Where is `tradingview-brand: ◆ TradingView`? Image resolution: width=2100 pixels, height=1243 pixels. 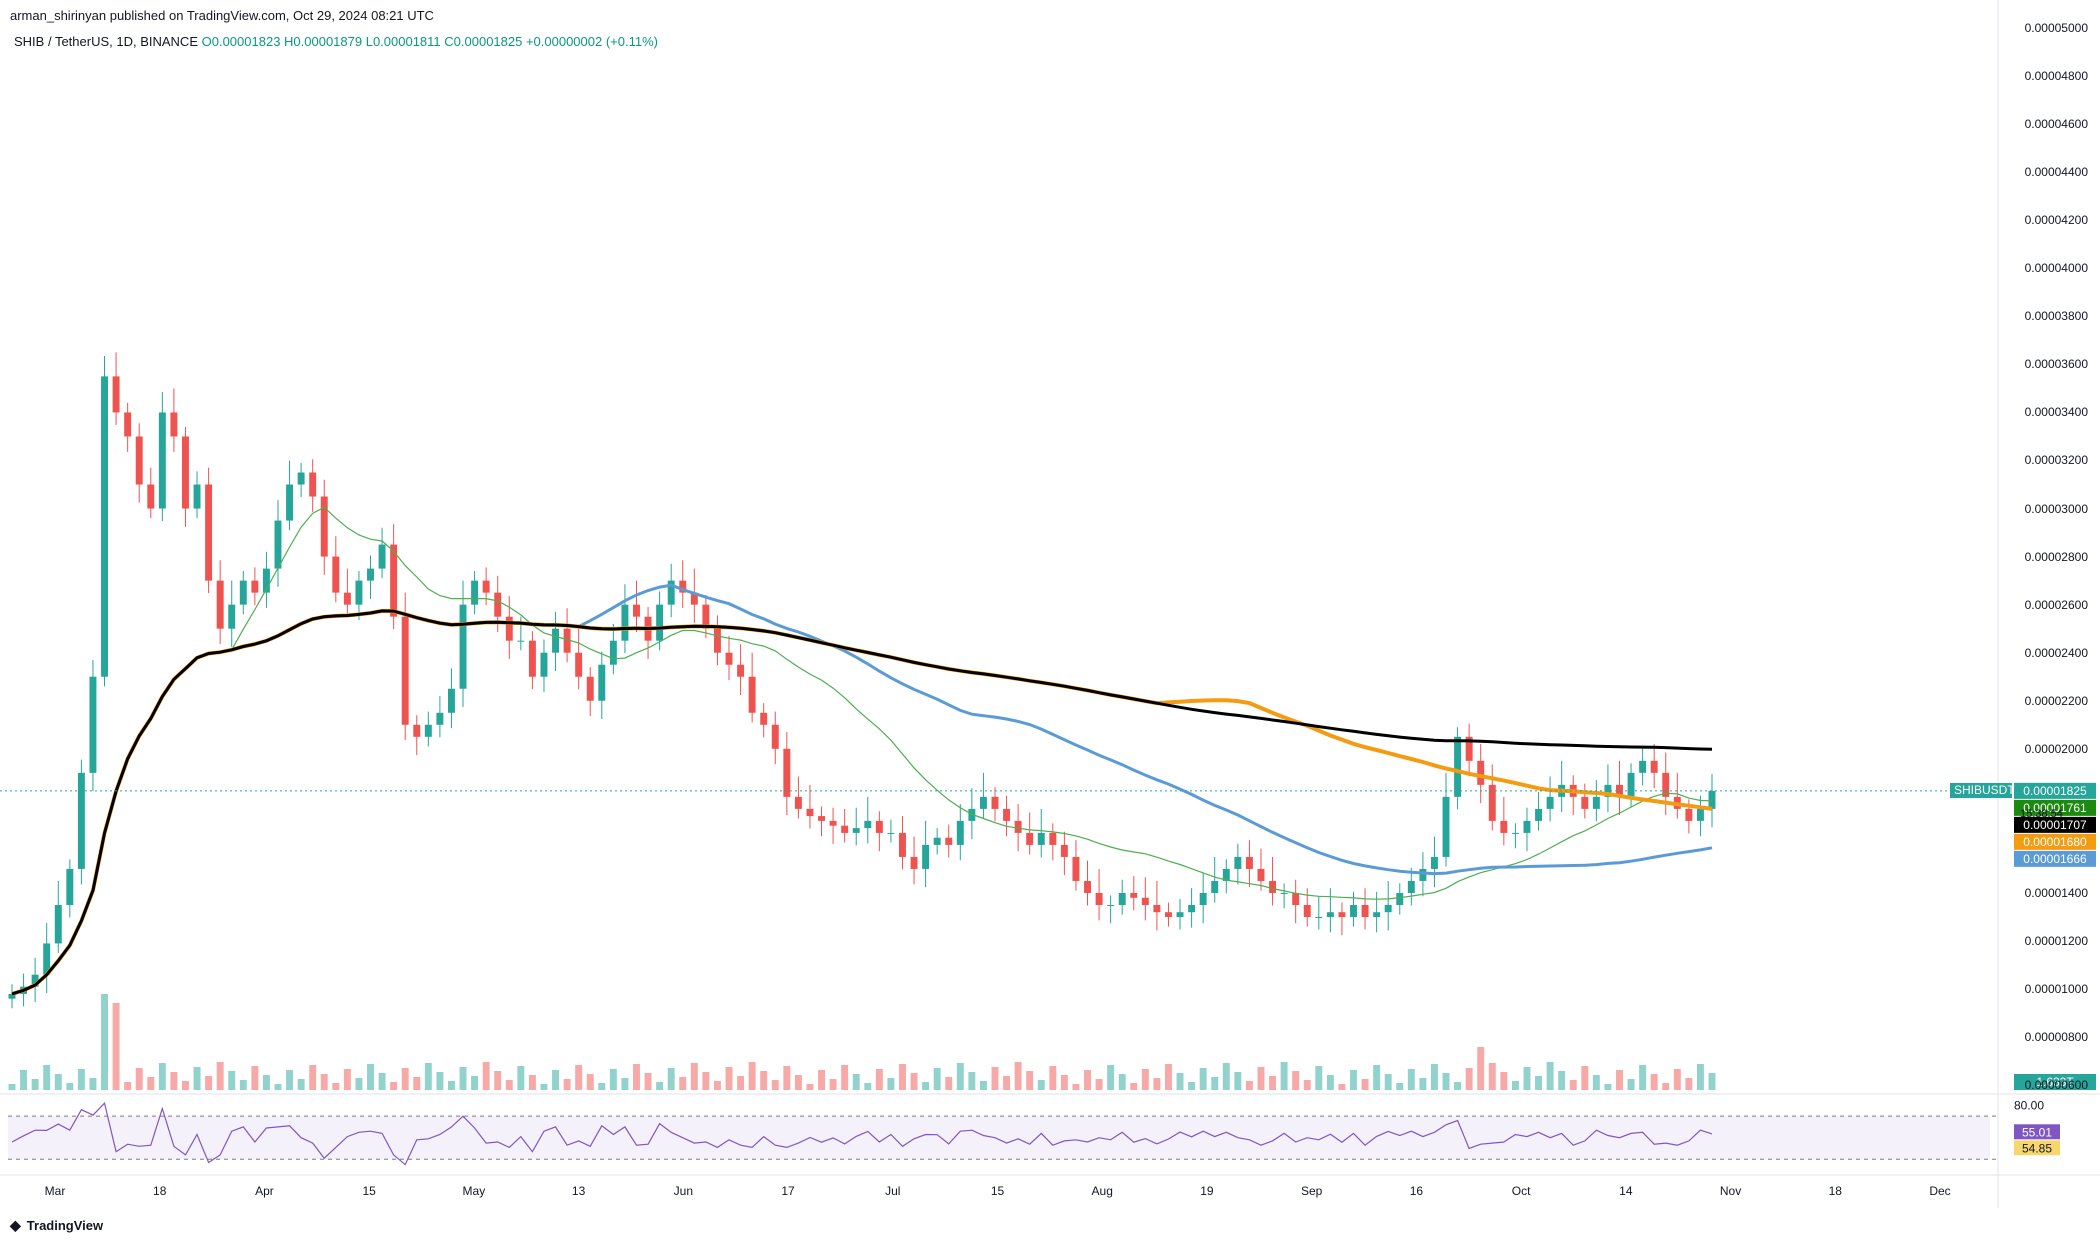 tradingview-brand: ◆ TradingView is located at coordinates (57, 1225).